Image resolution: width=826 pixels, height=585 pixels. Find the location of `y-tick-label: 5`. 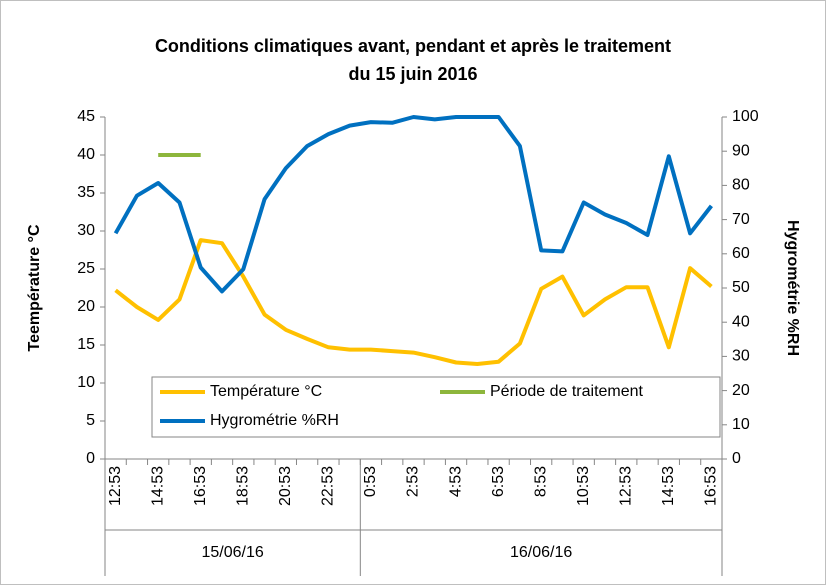

y-tick-label: 5 is located at coordinates (90, 420).